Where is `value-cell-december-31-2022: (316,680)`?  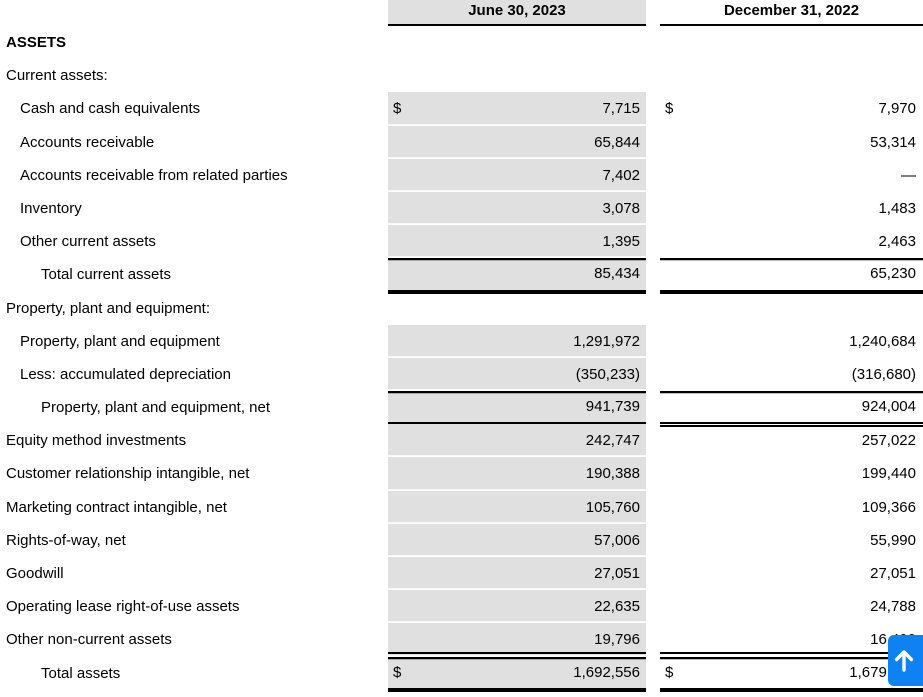 value-cell-december-31-2022: (316,680) is located at coordinates (791, 374).